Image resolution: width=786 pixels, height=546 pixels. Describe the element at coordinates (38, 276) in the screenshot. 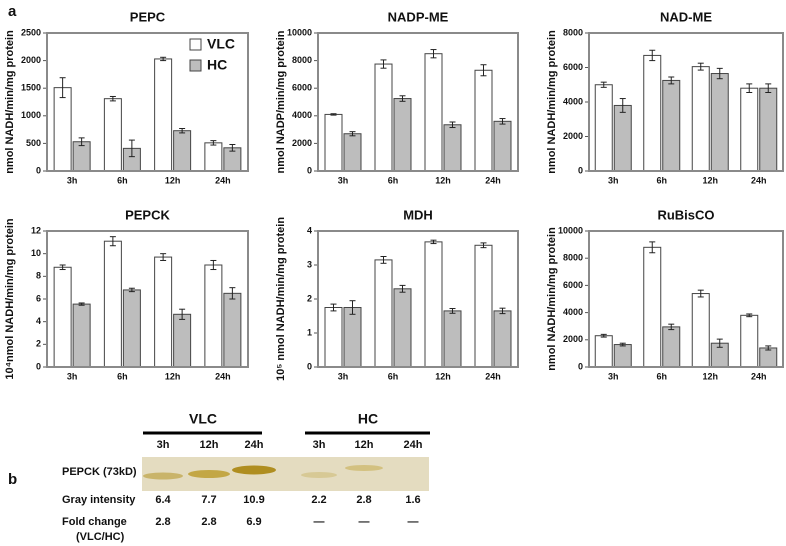

I see `y-tick-label: 8` at that location.